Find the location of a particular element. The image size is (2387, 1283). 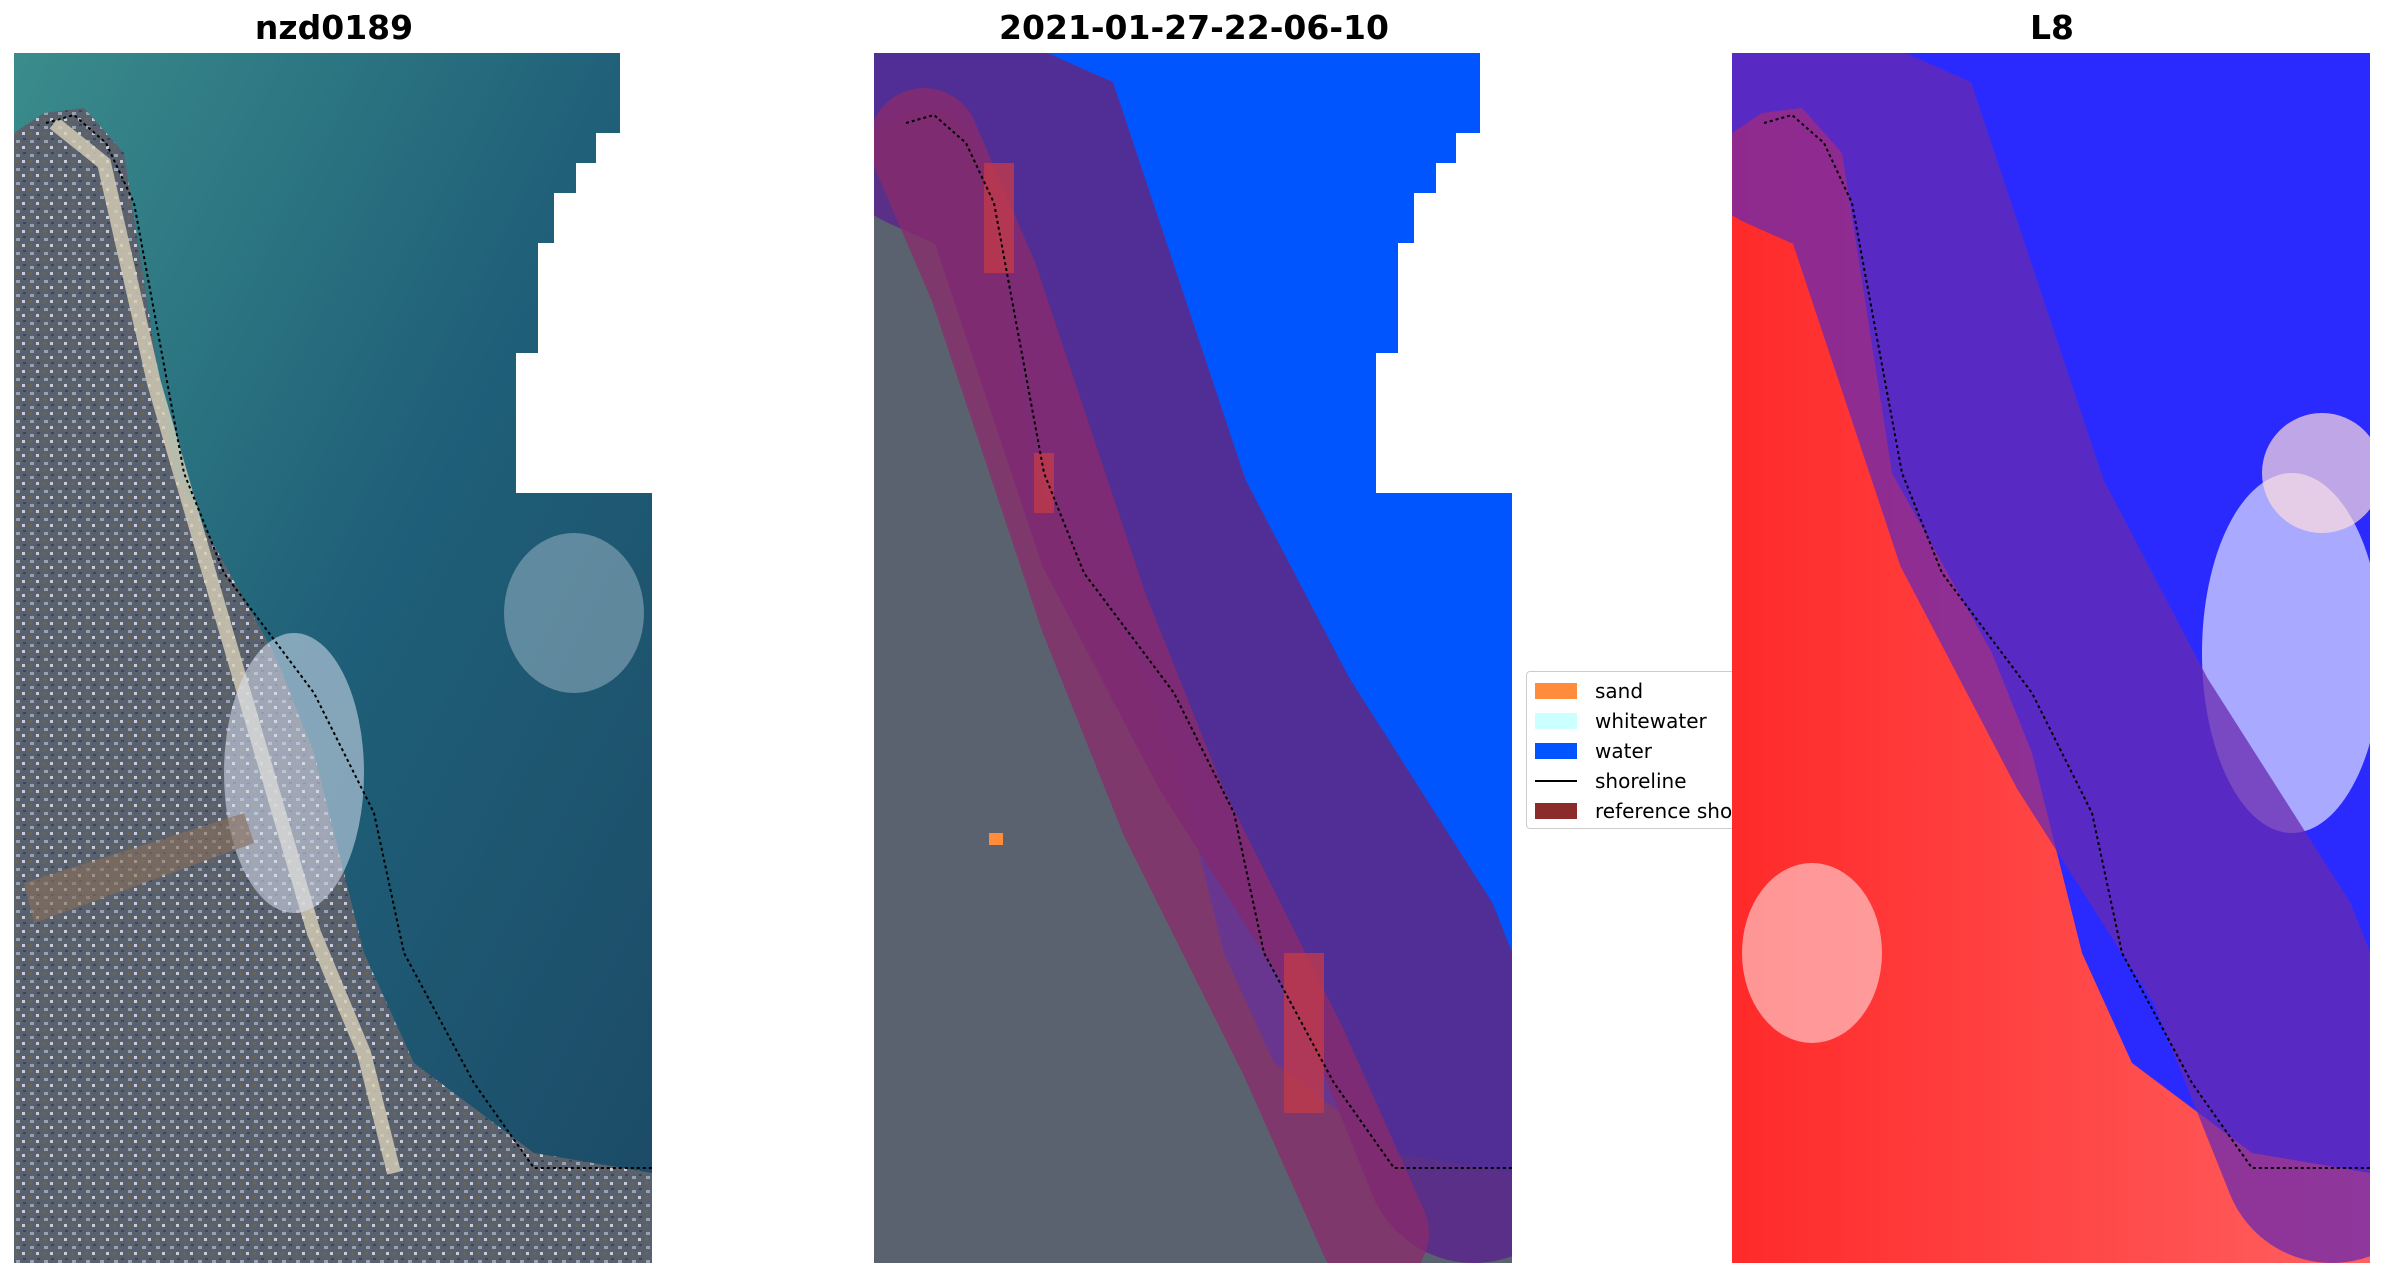

legend-label: sand is located at coordinates (1619, 691).